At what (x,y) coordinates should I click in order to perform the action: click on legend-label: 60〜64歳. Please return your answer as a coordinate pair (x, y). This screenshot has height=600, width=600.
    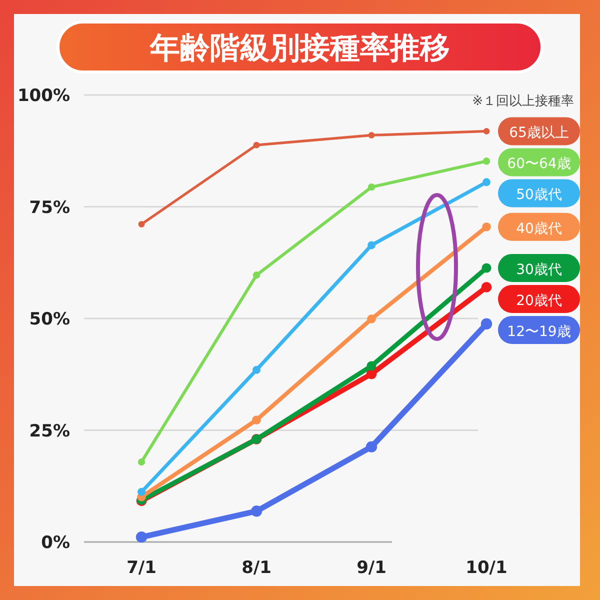
    Looking at the image, I should click on (539, 164).